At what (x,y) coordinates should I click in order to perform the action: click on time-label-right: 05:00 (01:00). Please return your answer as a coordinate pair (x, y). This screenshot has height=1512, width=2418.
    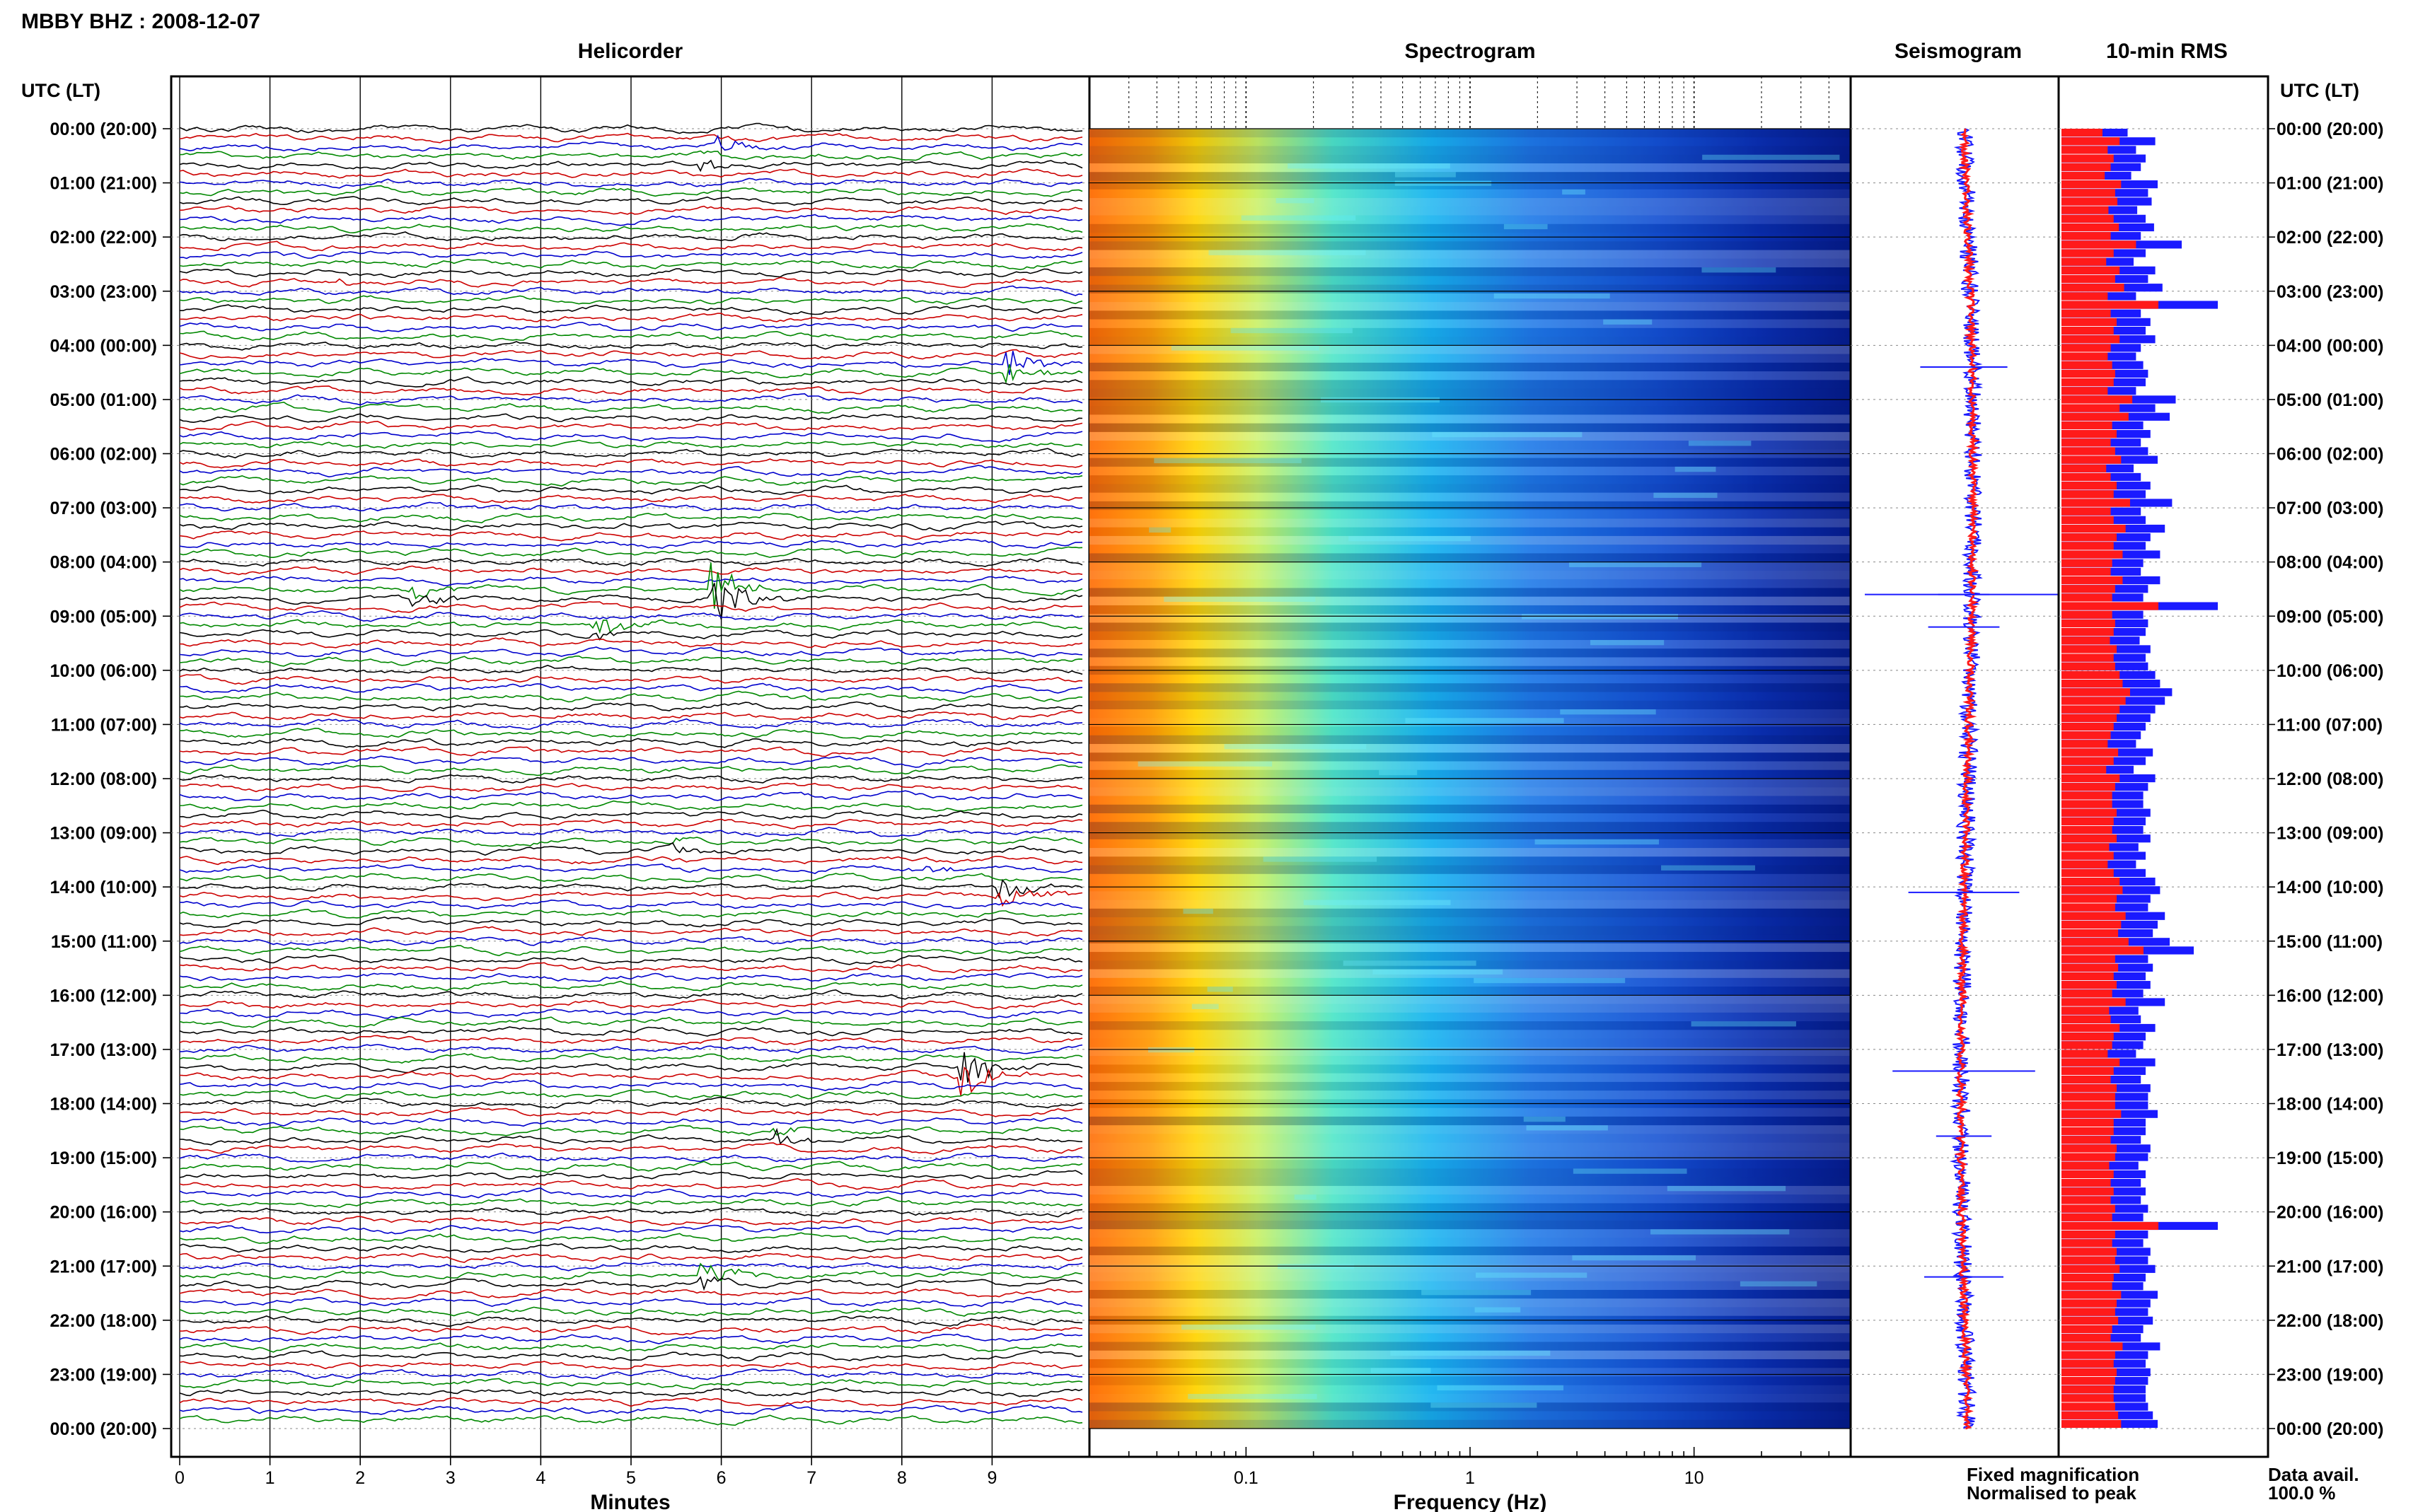
    Looking at the image, I should click on (2330, 400).